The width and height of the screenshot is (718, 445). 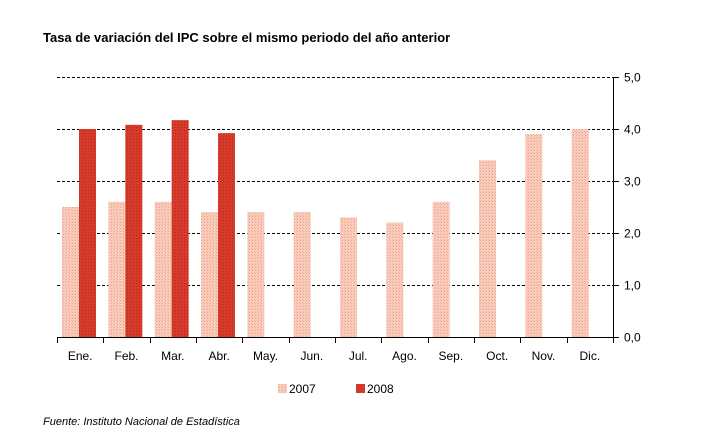 What do you see at coordinates (589, 356) in the screenshot?
I see `x-tick-label: Dic.` at bounding box center [589, 356].